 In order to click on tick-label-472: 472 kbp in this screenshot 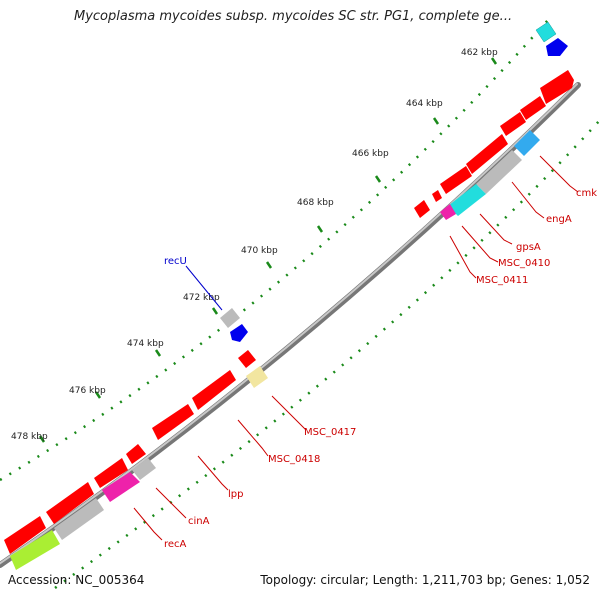, I will do `click(201, 298)`.